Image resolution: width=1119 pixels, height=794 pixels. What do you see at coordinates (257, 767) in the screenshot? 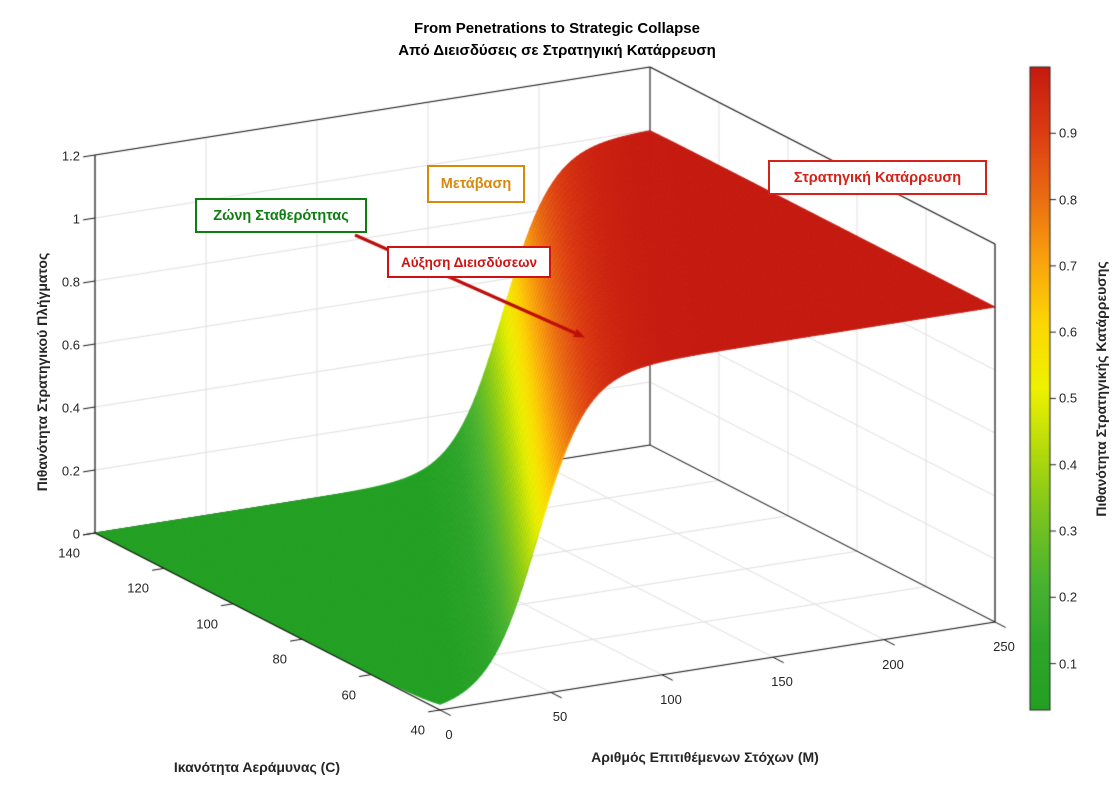
I see `y-axis-label: Ικανότητα Αεράμυνας (C)` at bounding box center [257, 767].